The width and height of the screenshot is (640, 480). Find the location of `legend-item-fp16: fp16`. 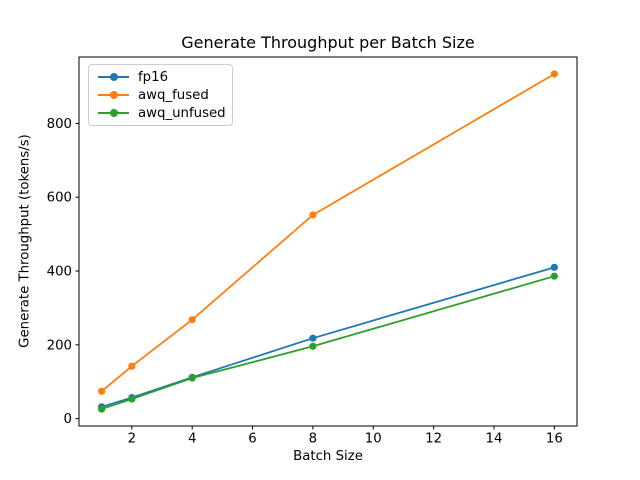

legend-item-fp16: fp16 is located at coordinates (160, 77).